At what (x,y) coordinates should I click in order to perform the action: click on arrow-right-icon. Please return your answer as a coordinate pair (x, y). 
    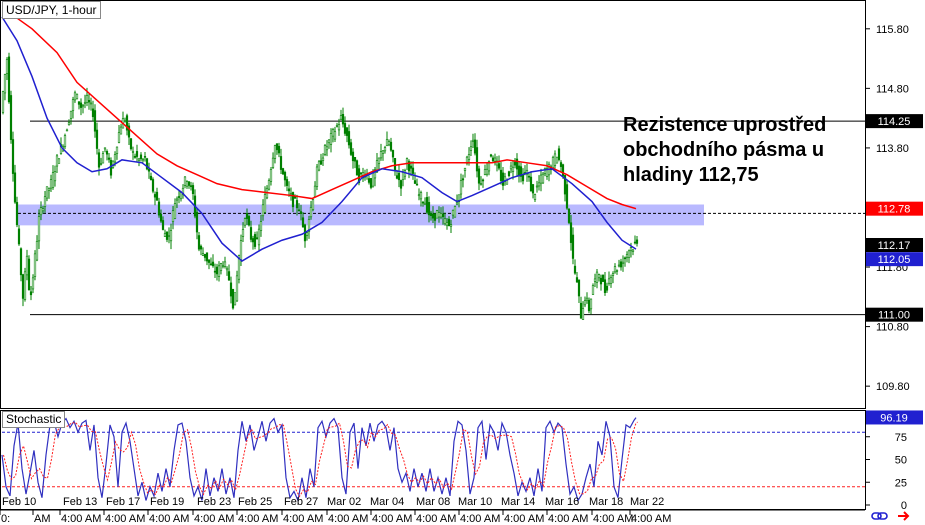
    Looking at the image, I should click on (904, 516).